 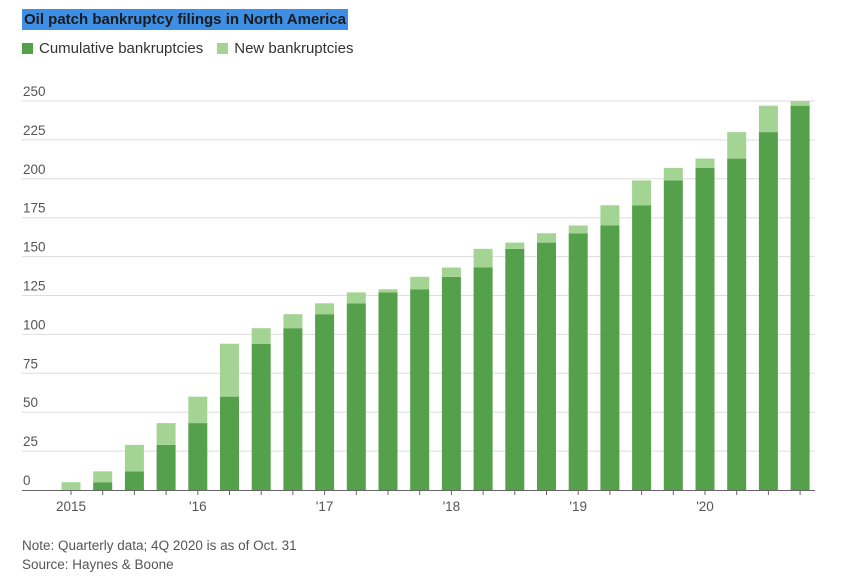 What do you see at coordinates (27, 48) in the screenshot?
I see `legend-swatch-cumulative` at bounding box center [27, 48].